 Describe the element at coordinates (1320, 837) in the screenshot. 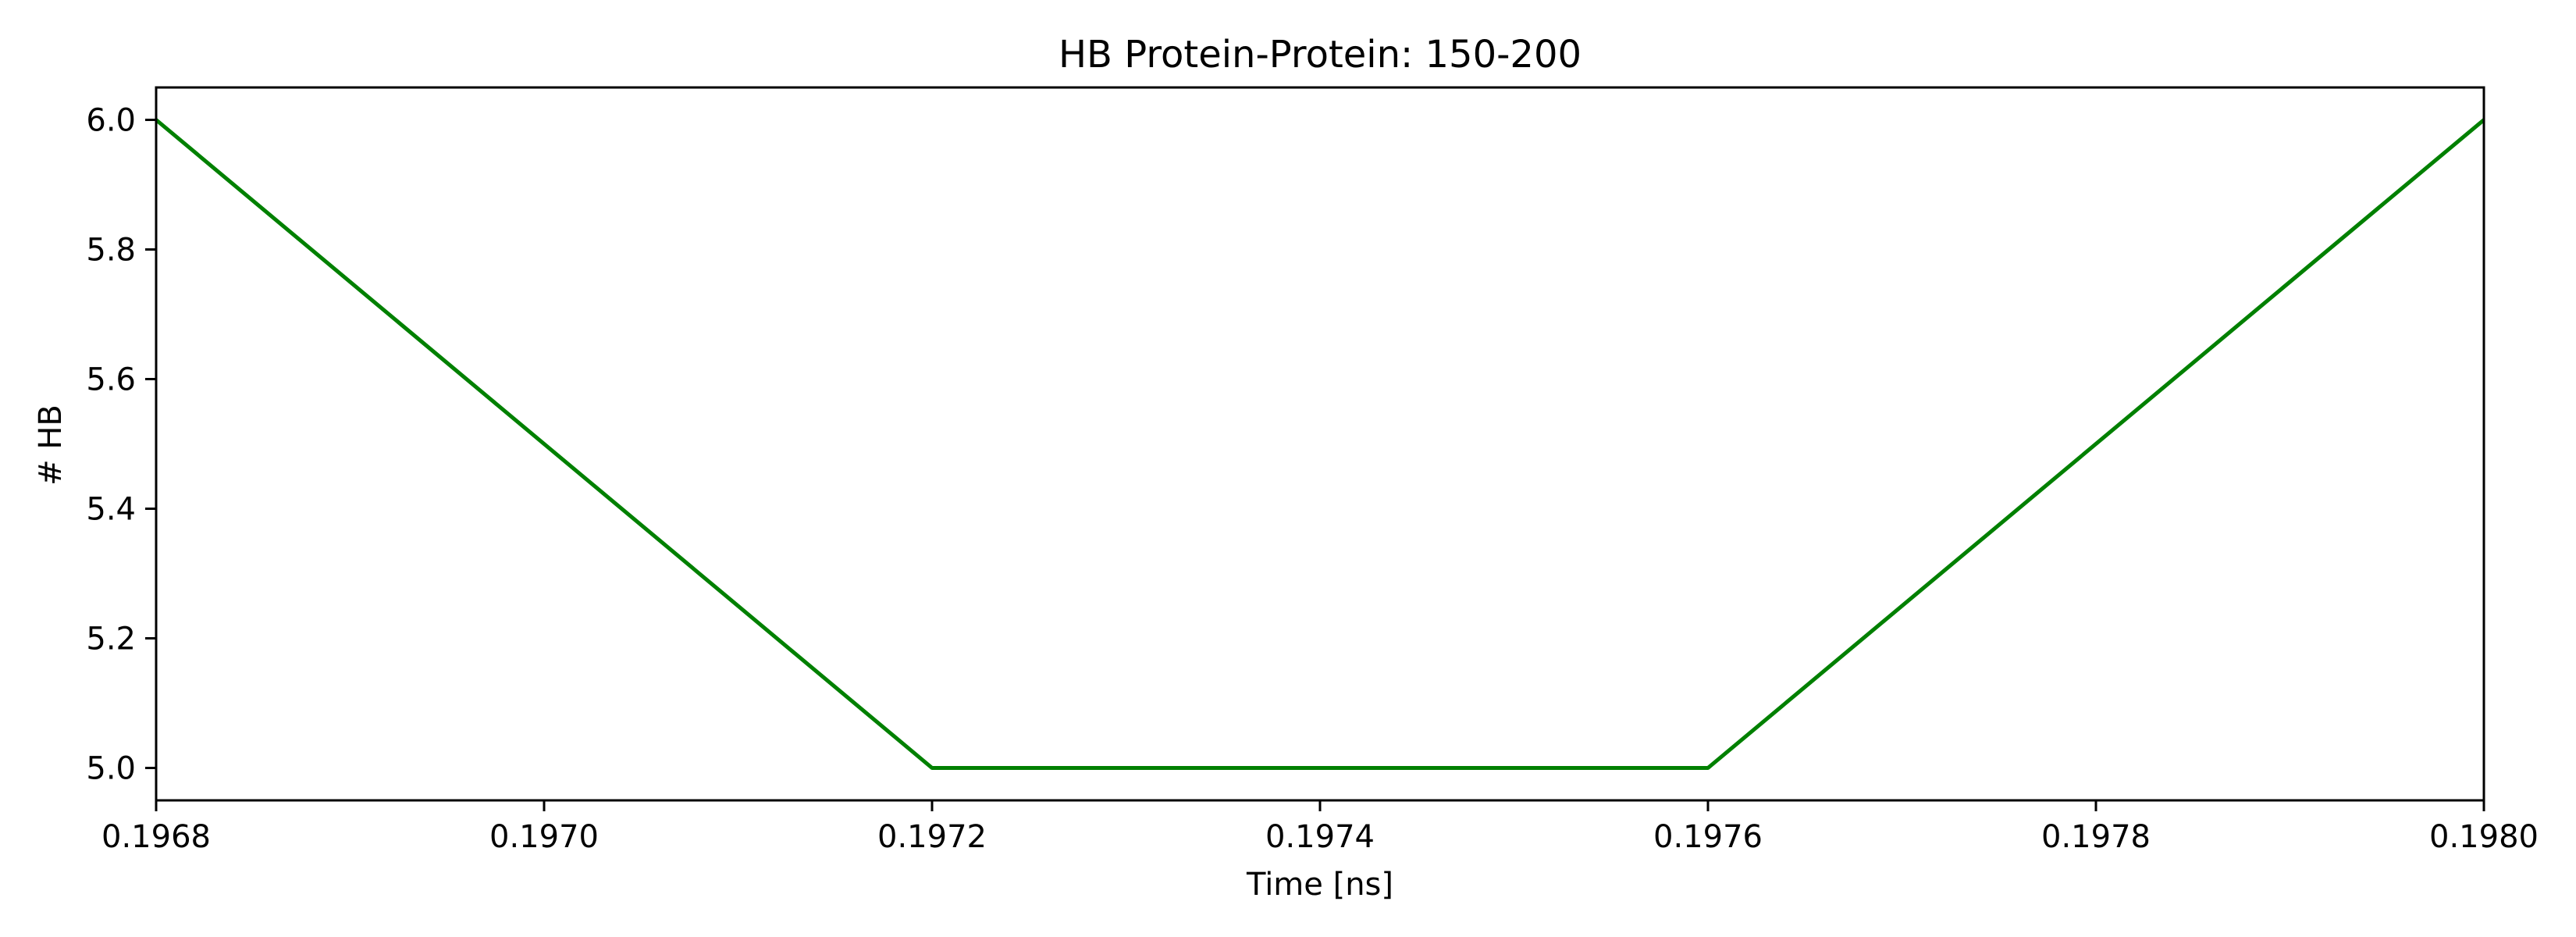

I see `x-tick-label: 0.1974` at that location.